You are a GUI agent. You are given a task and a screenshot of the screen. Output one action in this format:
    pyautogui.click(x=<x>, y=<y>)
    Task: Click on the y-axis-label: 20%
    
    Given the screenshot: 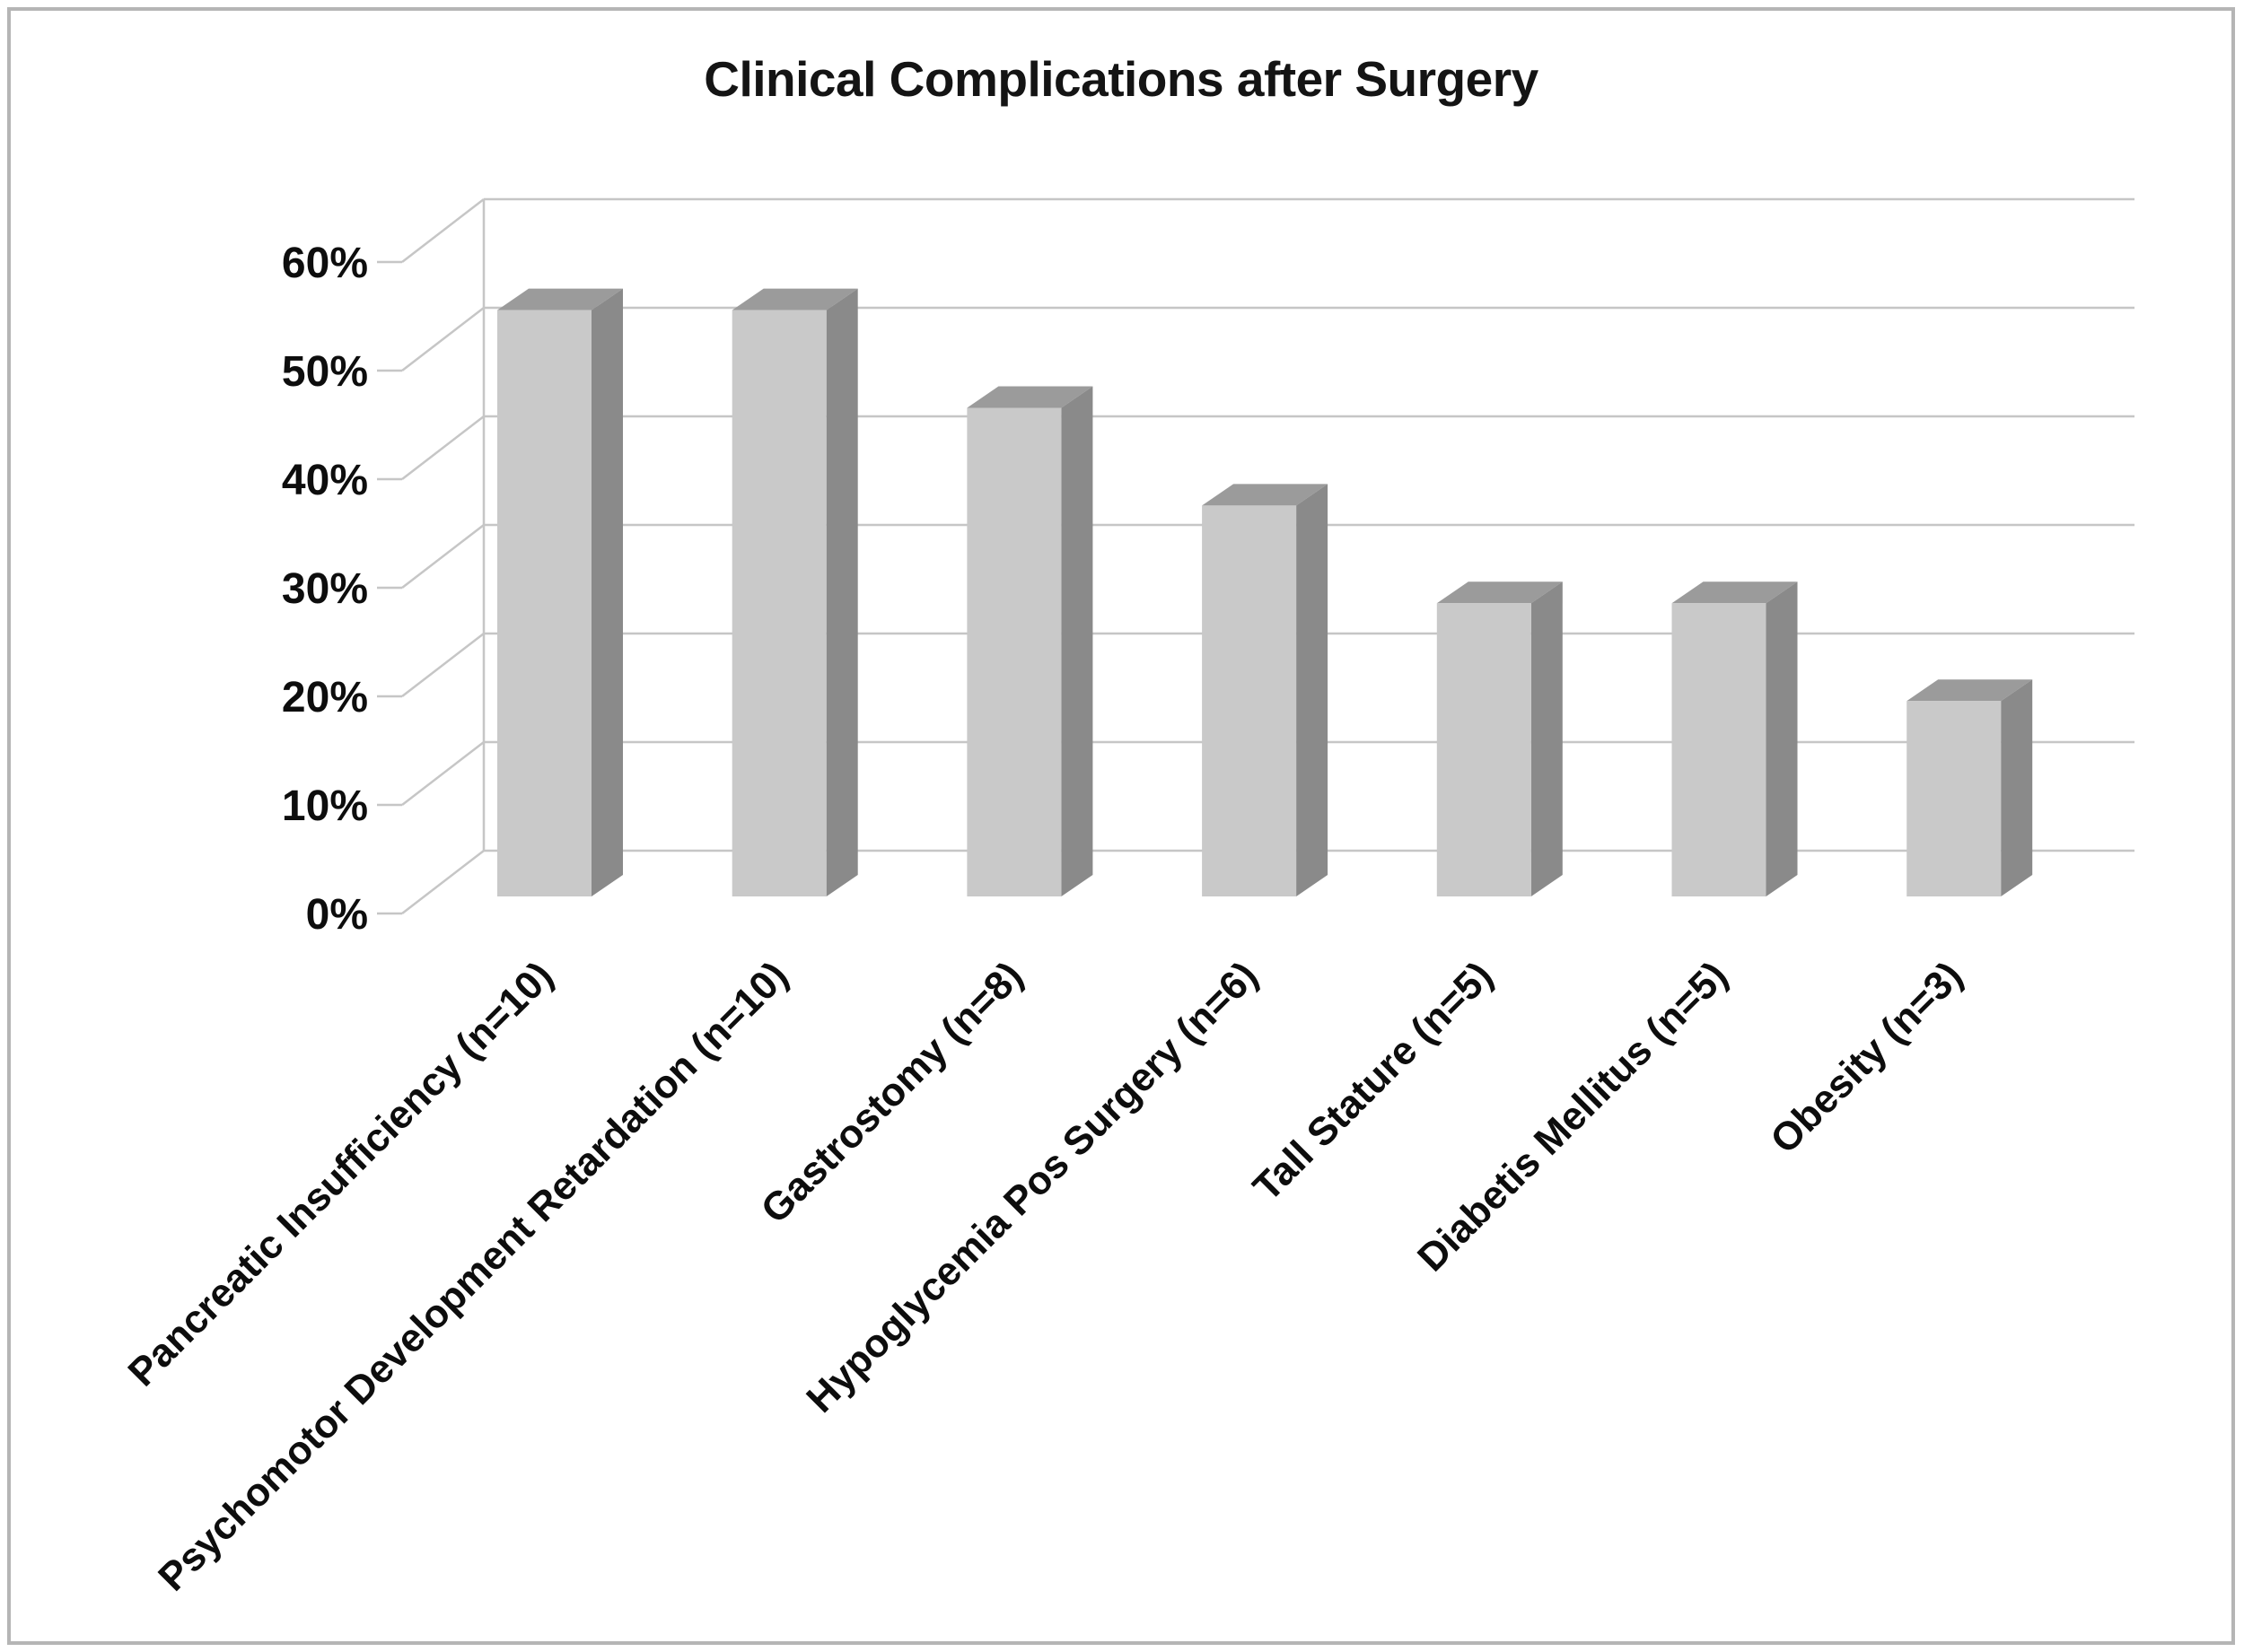 What is the action you would take?
    pyautogui.click(x=325, y=697)
    